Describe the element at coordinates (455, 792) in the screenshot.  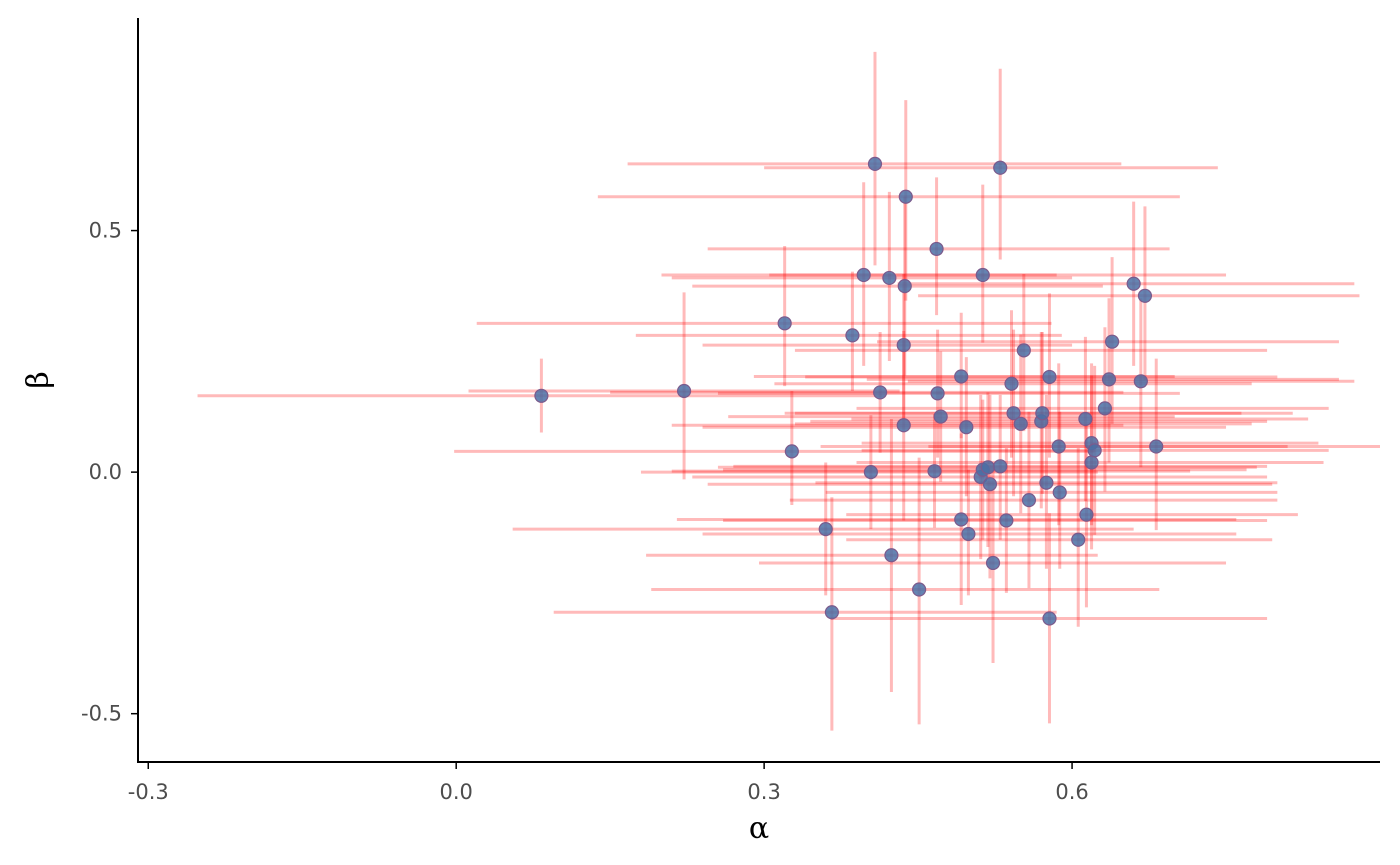
I see `x-tick-label: 0.0` at that location.